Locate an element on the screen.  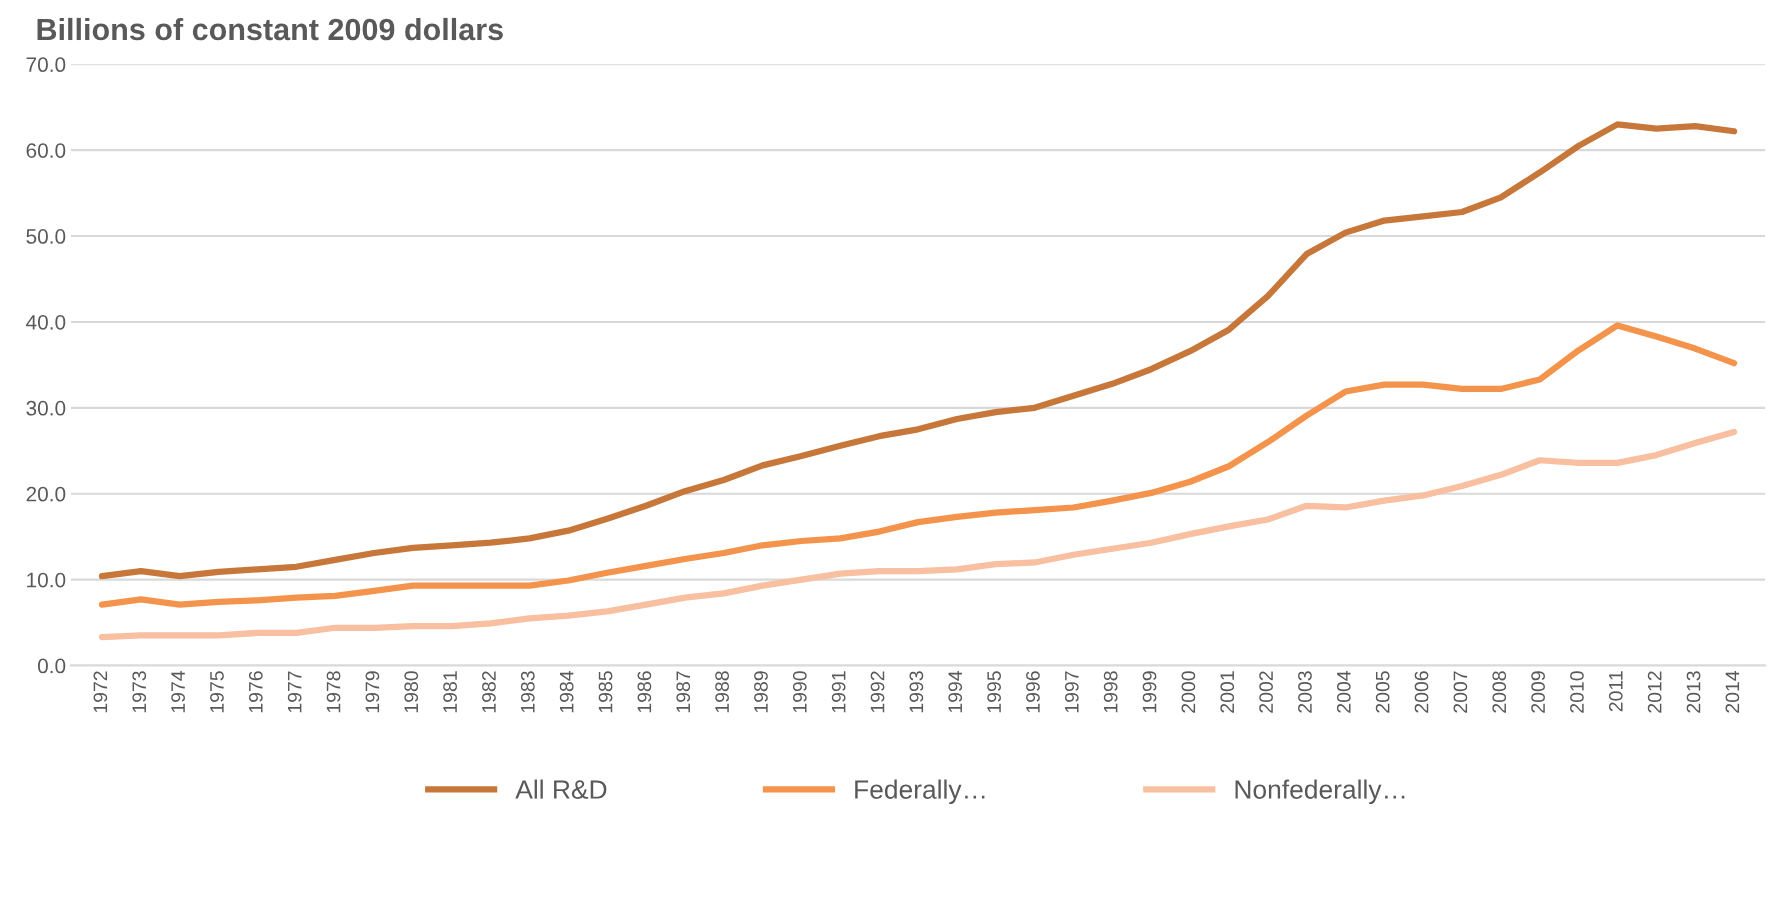
y-tick-label: 30.0 is located at coordinates (46, 408).